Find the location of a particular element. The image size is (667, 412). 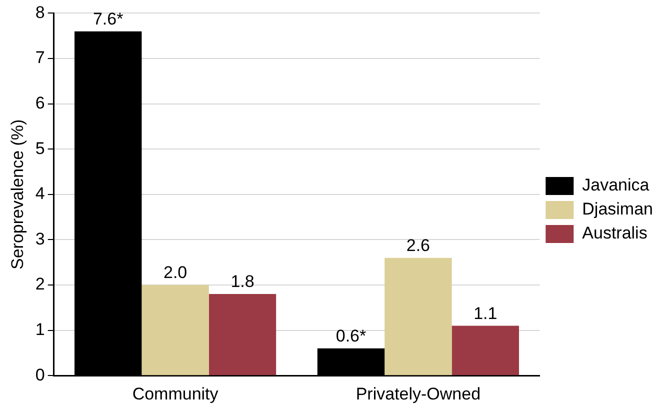

y-tick-label: 7 is located at coordinates (40, 58).